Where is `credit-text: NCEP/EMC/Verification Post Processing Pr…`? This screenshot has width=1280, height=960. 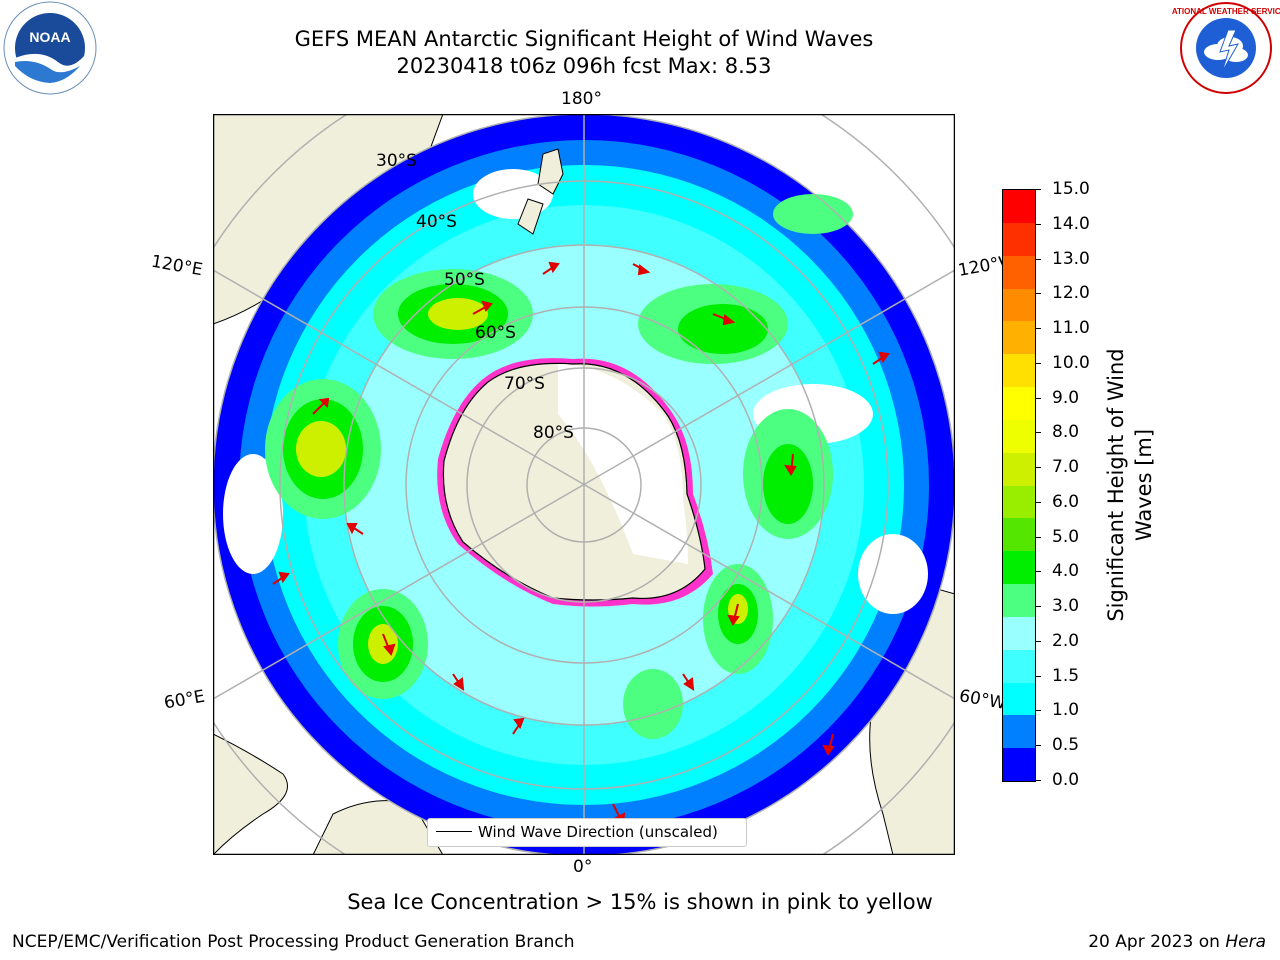
credit-text: NCEP/EMC/Verification Post Processing Pr… is located at coordinates (293, 942).